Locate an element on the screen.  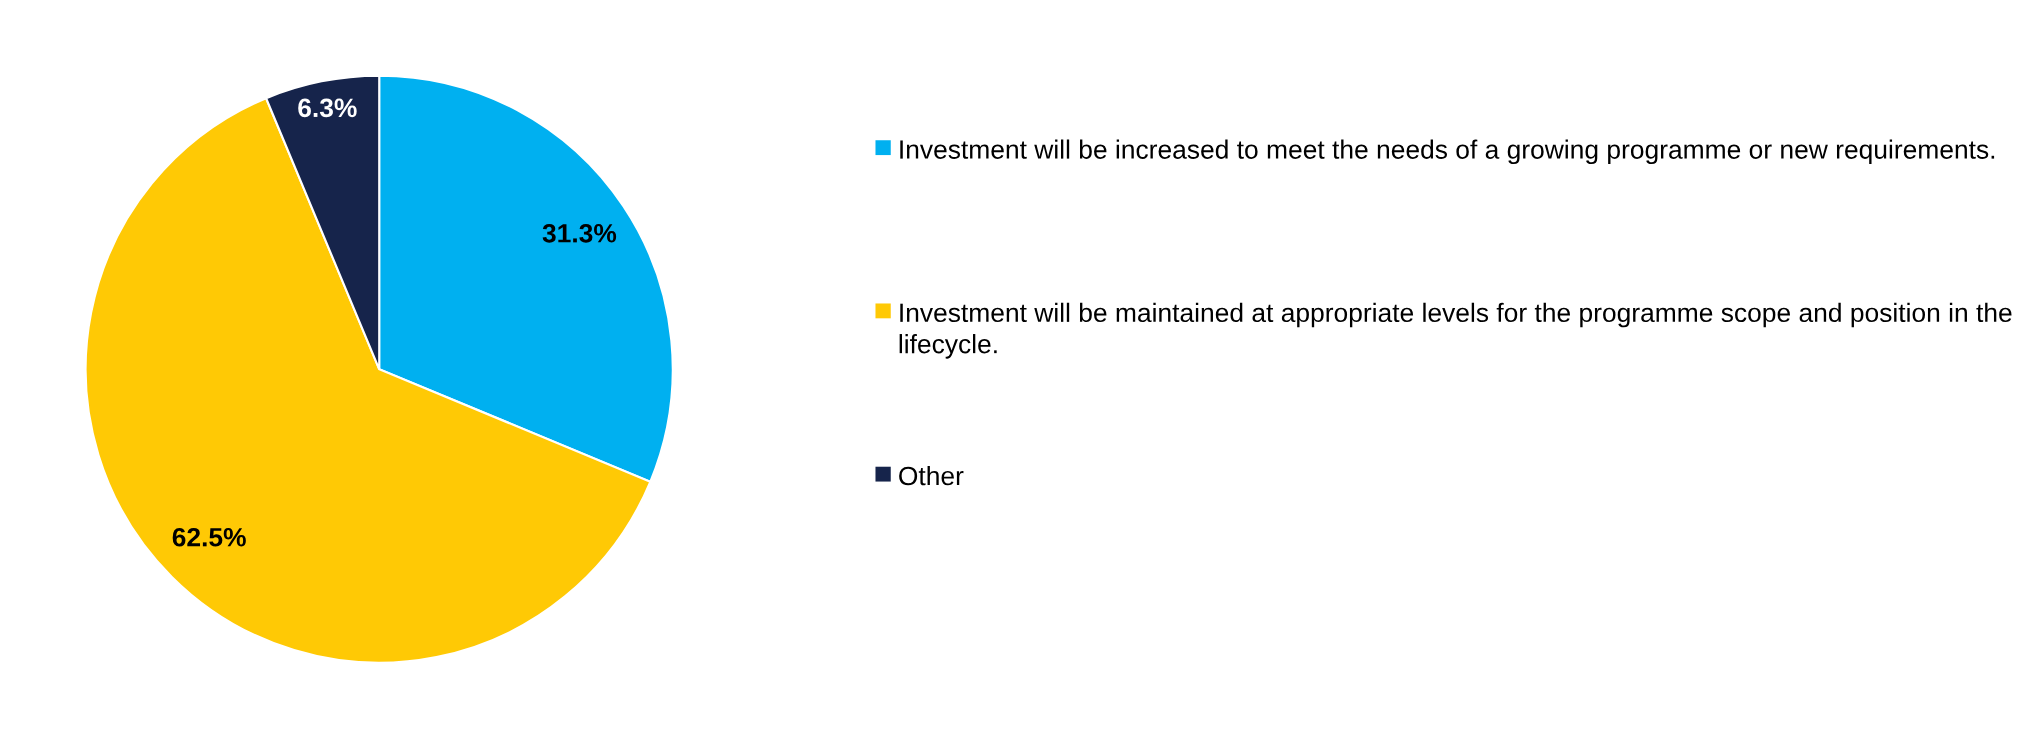
legend-label: Investment will be maintained at appropriate levels for the programme scope and position in the lifecycle. is located at coordinates (1455, 330).